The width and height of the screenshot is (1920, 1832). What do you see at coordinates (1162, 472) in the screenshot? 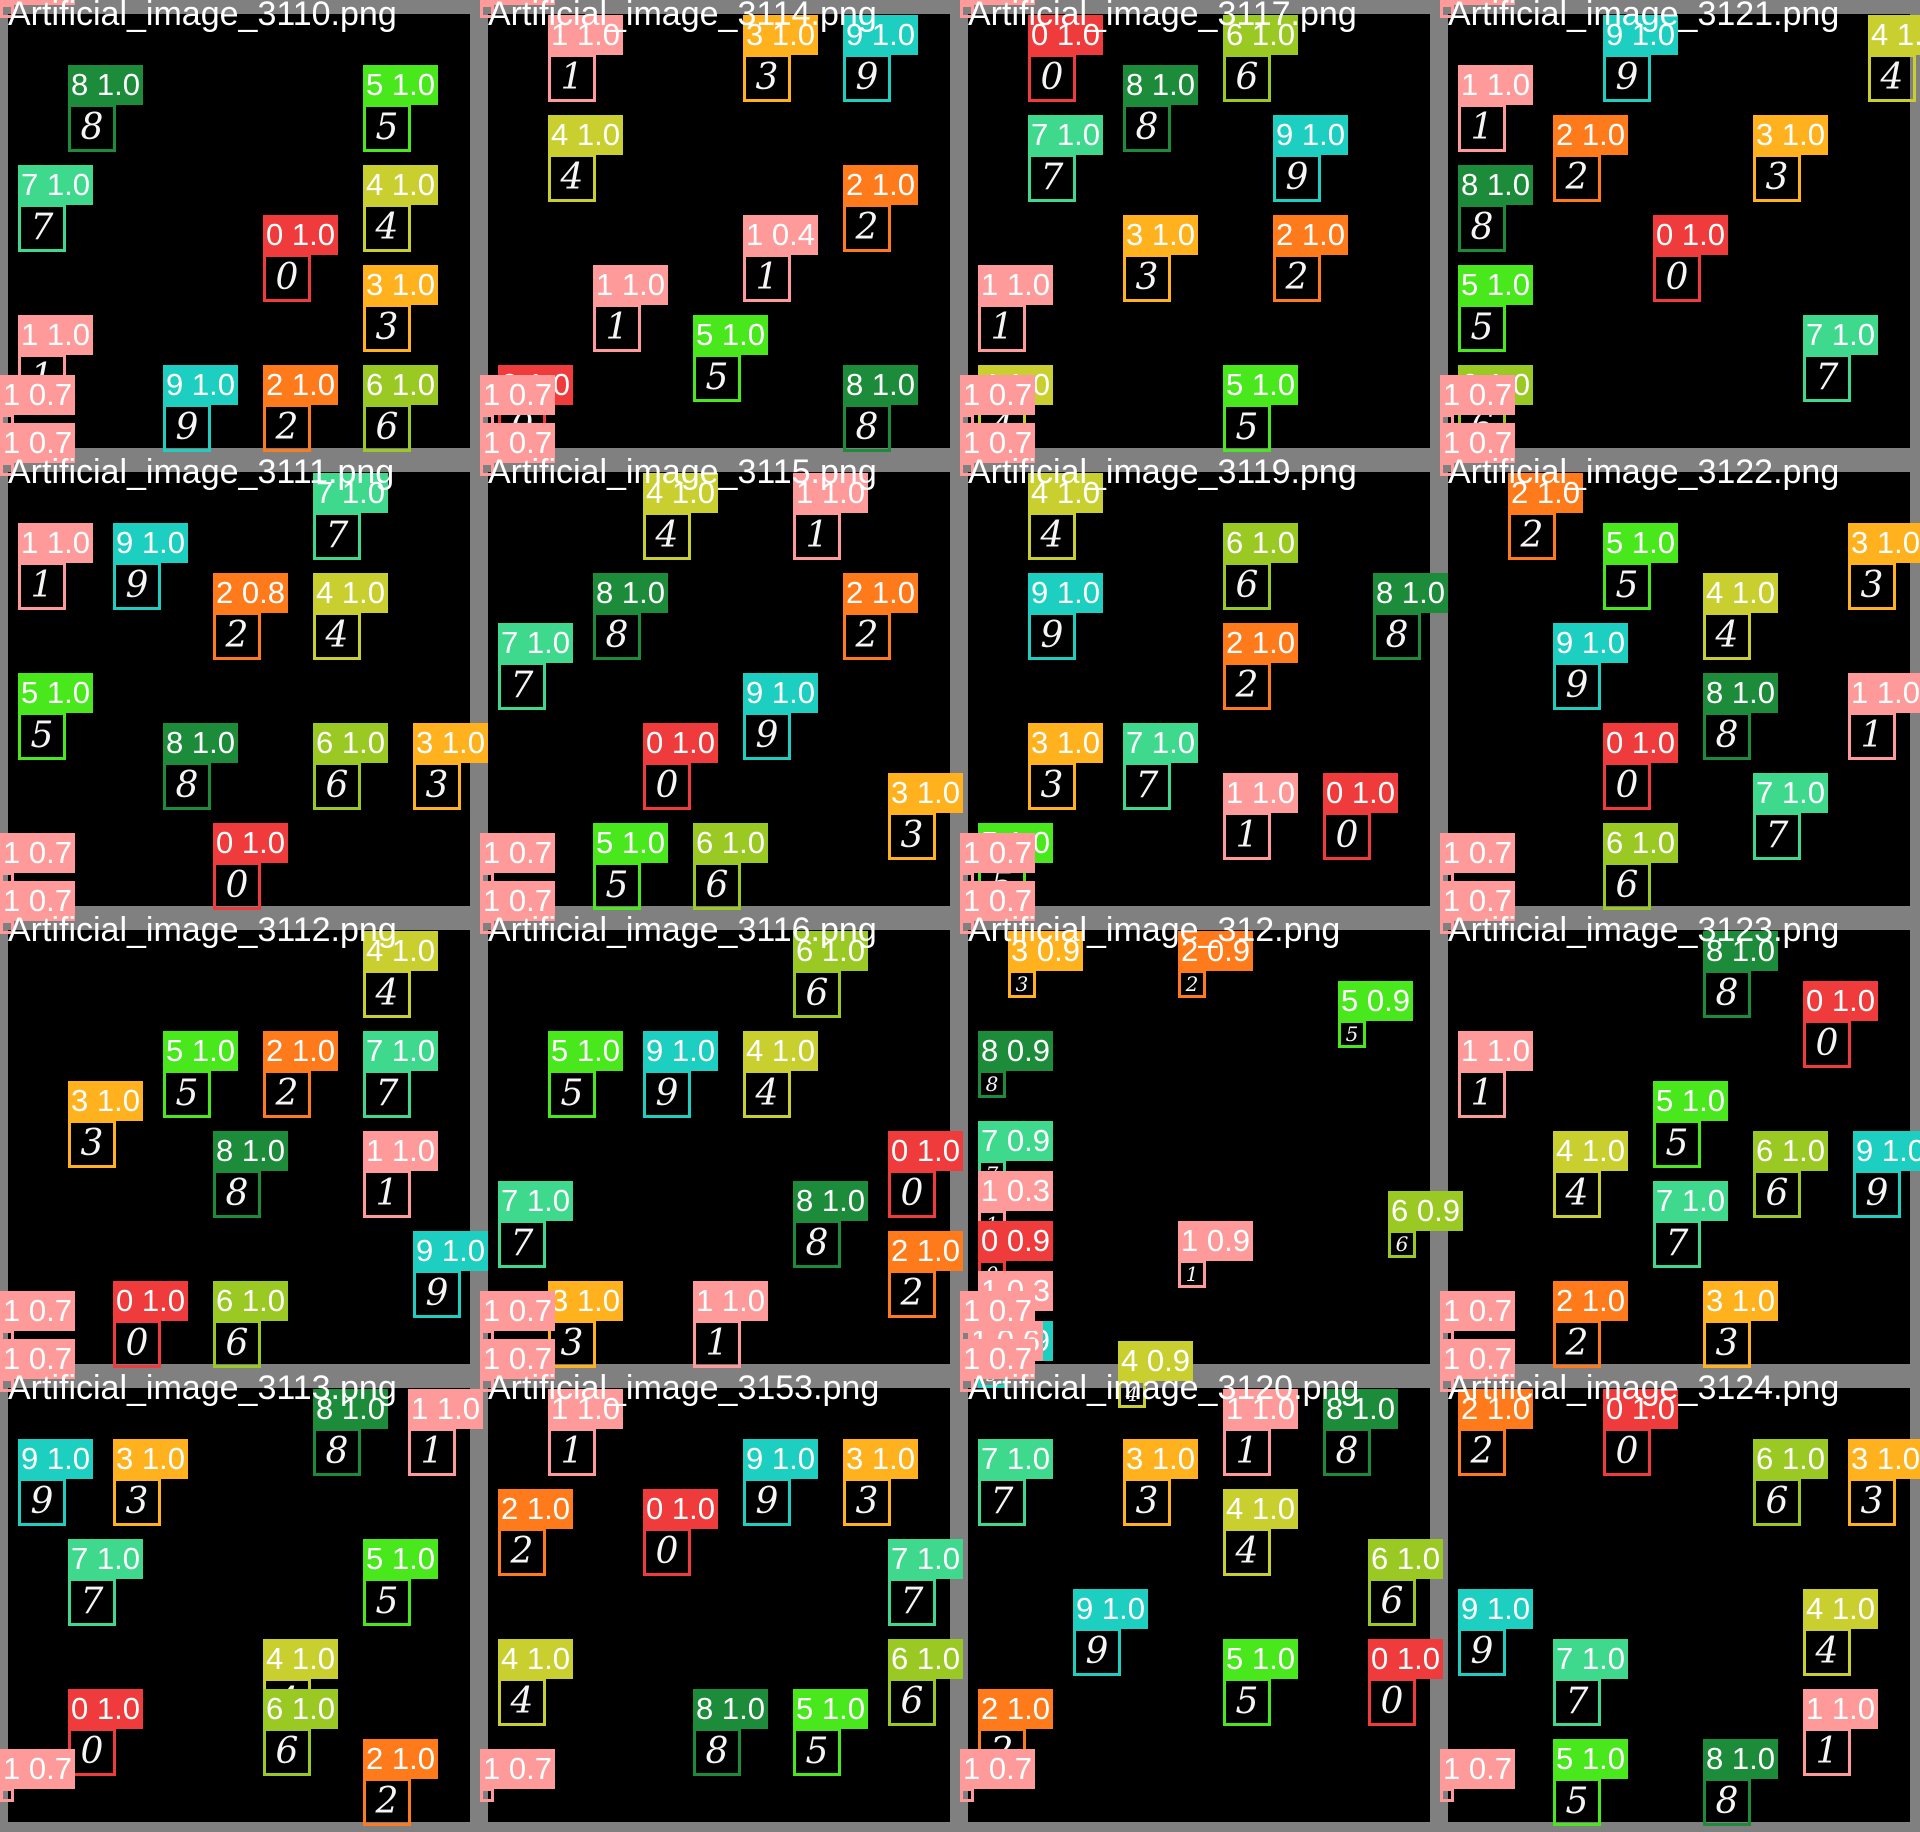
I see `tile-filename: Artificial_image_3119.png` at bounding box center [1162, 472].